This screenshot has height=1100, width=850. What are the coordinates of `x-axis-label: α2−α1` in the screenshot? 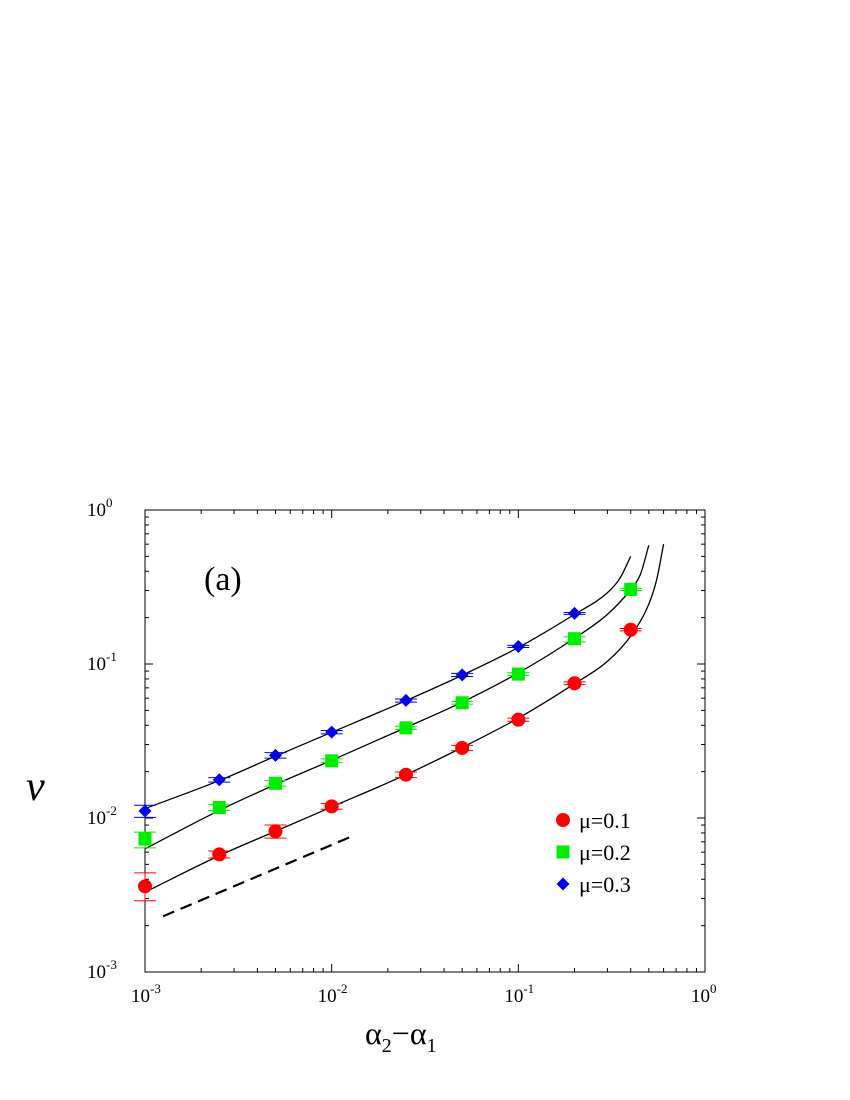 It's located at (401, 1036).